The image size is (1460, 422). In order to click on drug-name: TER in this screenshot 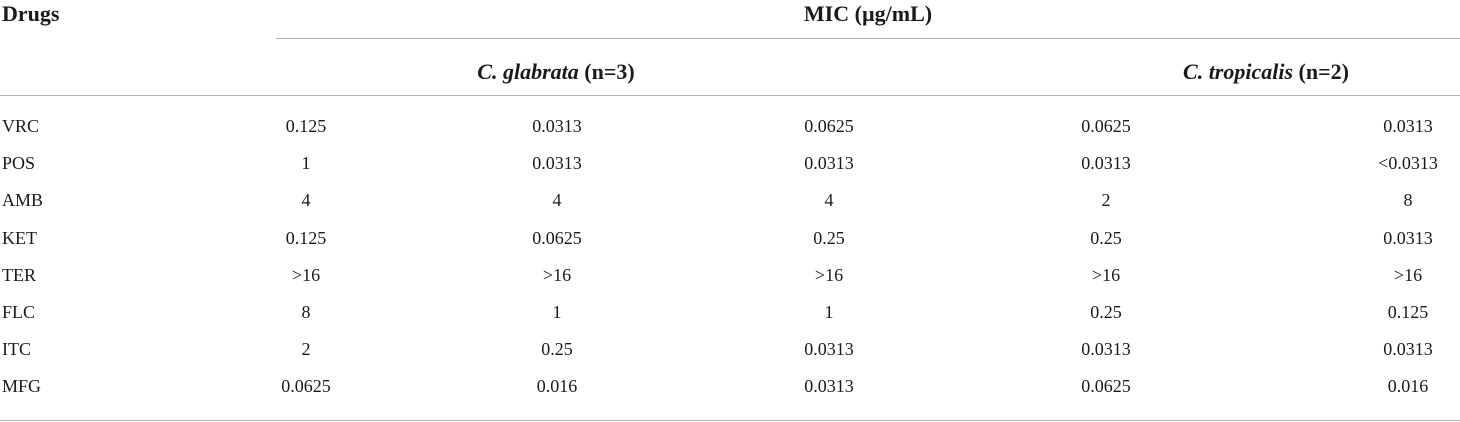, I will do `click(19, 274)`.